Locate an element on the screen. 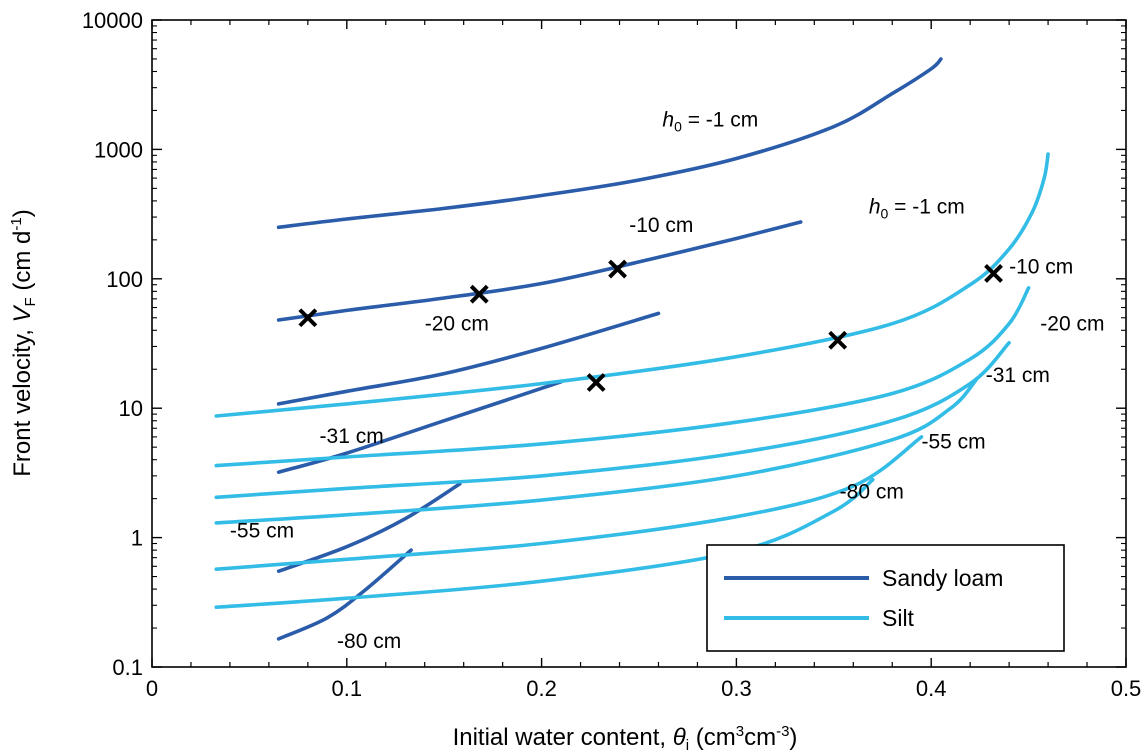 Image resolution: width=1147 pixels, height=755 pixels. series-line-silt-55-cm is located at coordinates (569, 503).